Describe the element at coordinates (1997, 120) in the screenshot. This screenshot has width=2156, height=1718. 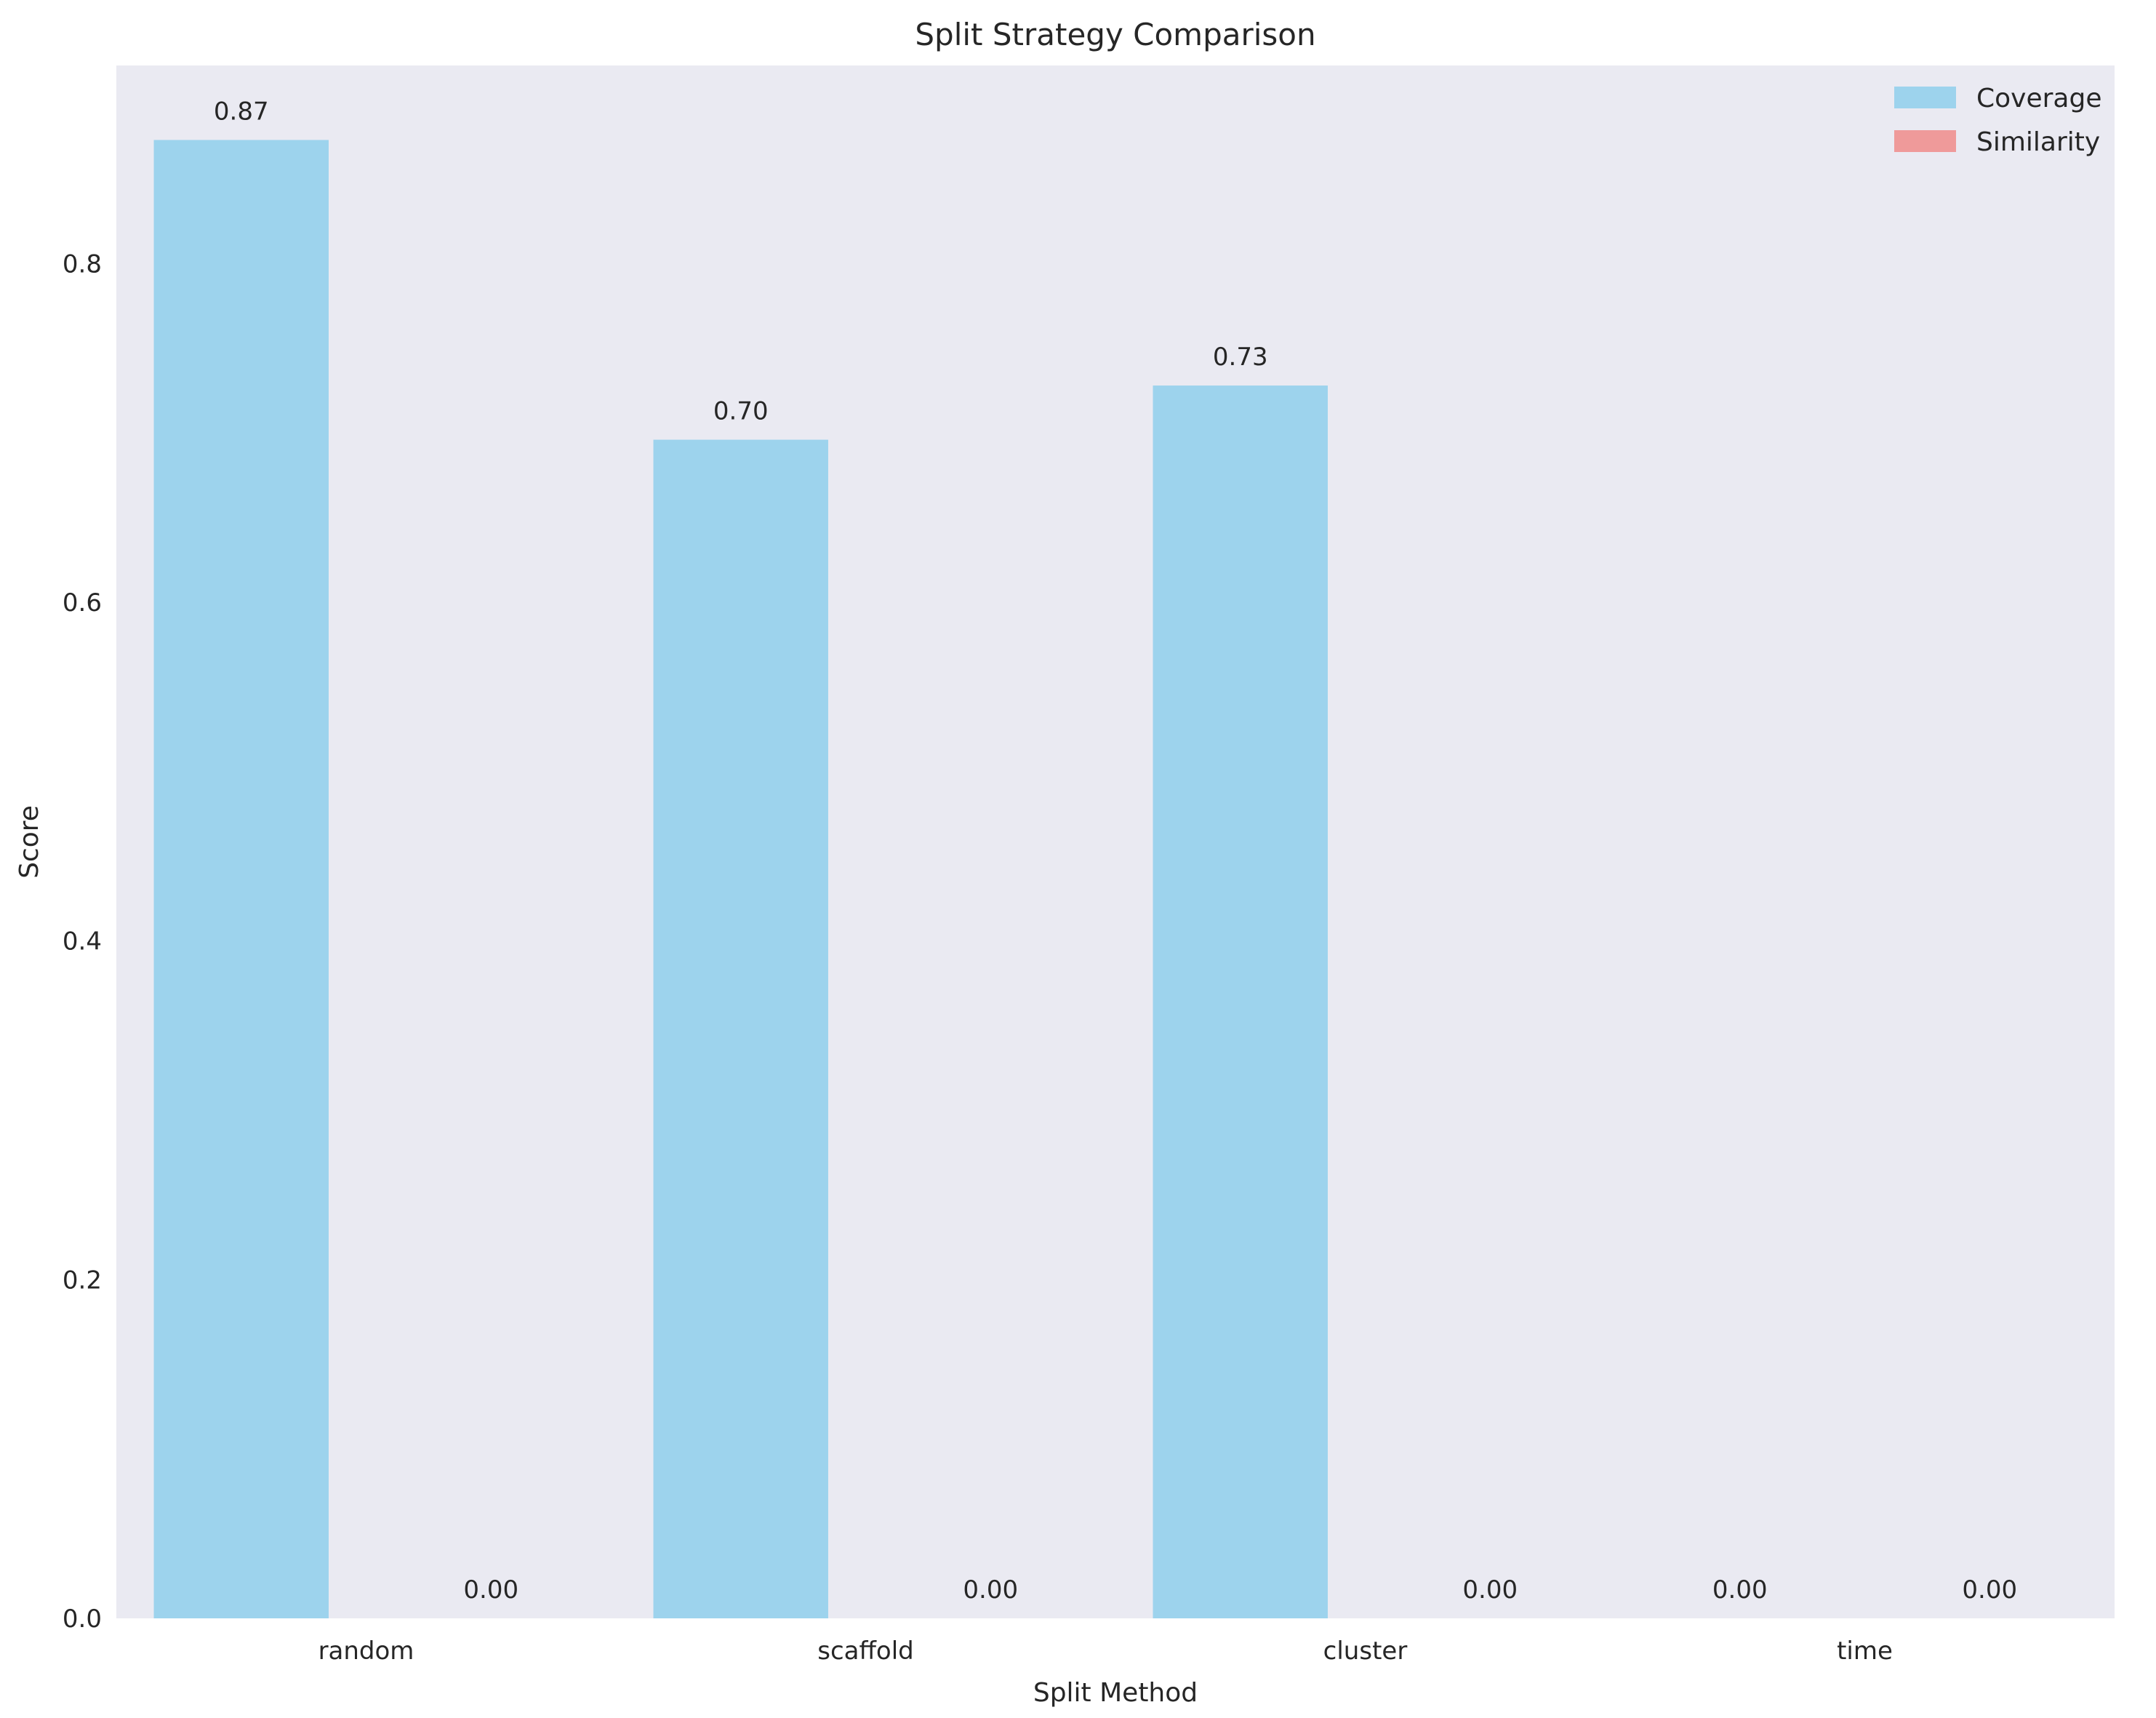
I see `legend: Coverage Similarity` at that location.